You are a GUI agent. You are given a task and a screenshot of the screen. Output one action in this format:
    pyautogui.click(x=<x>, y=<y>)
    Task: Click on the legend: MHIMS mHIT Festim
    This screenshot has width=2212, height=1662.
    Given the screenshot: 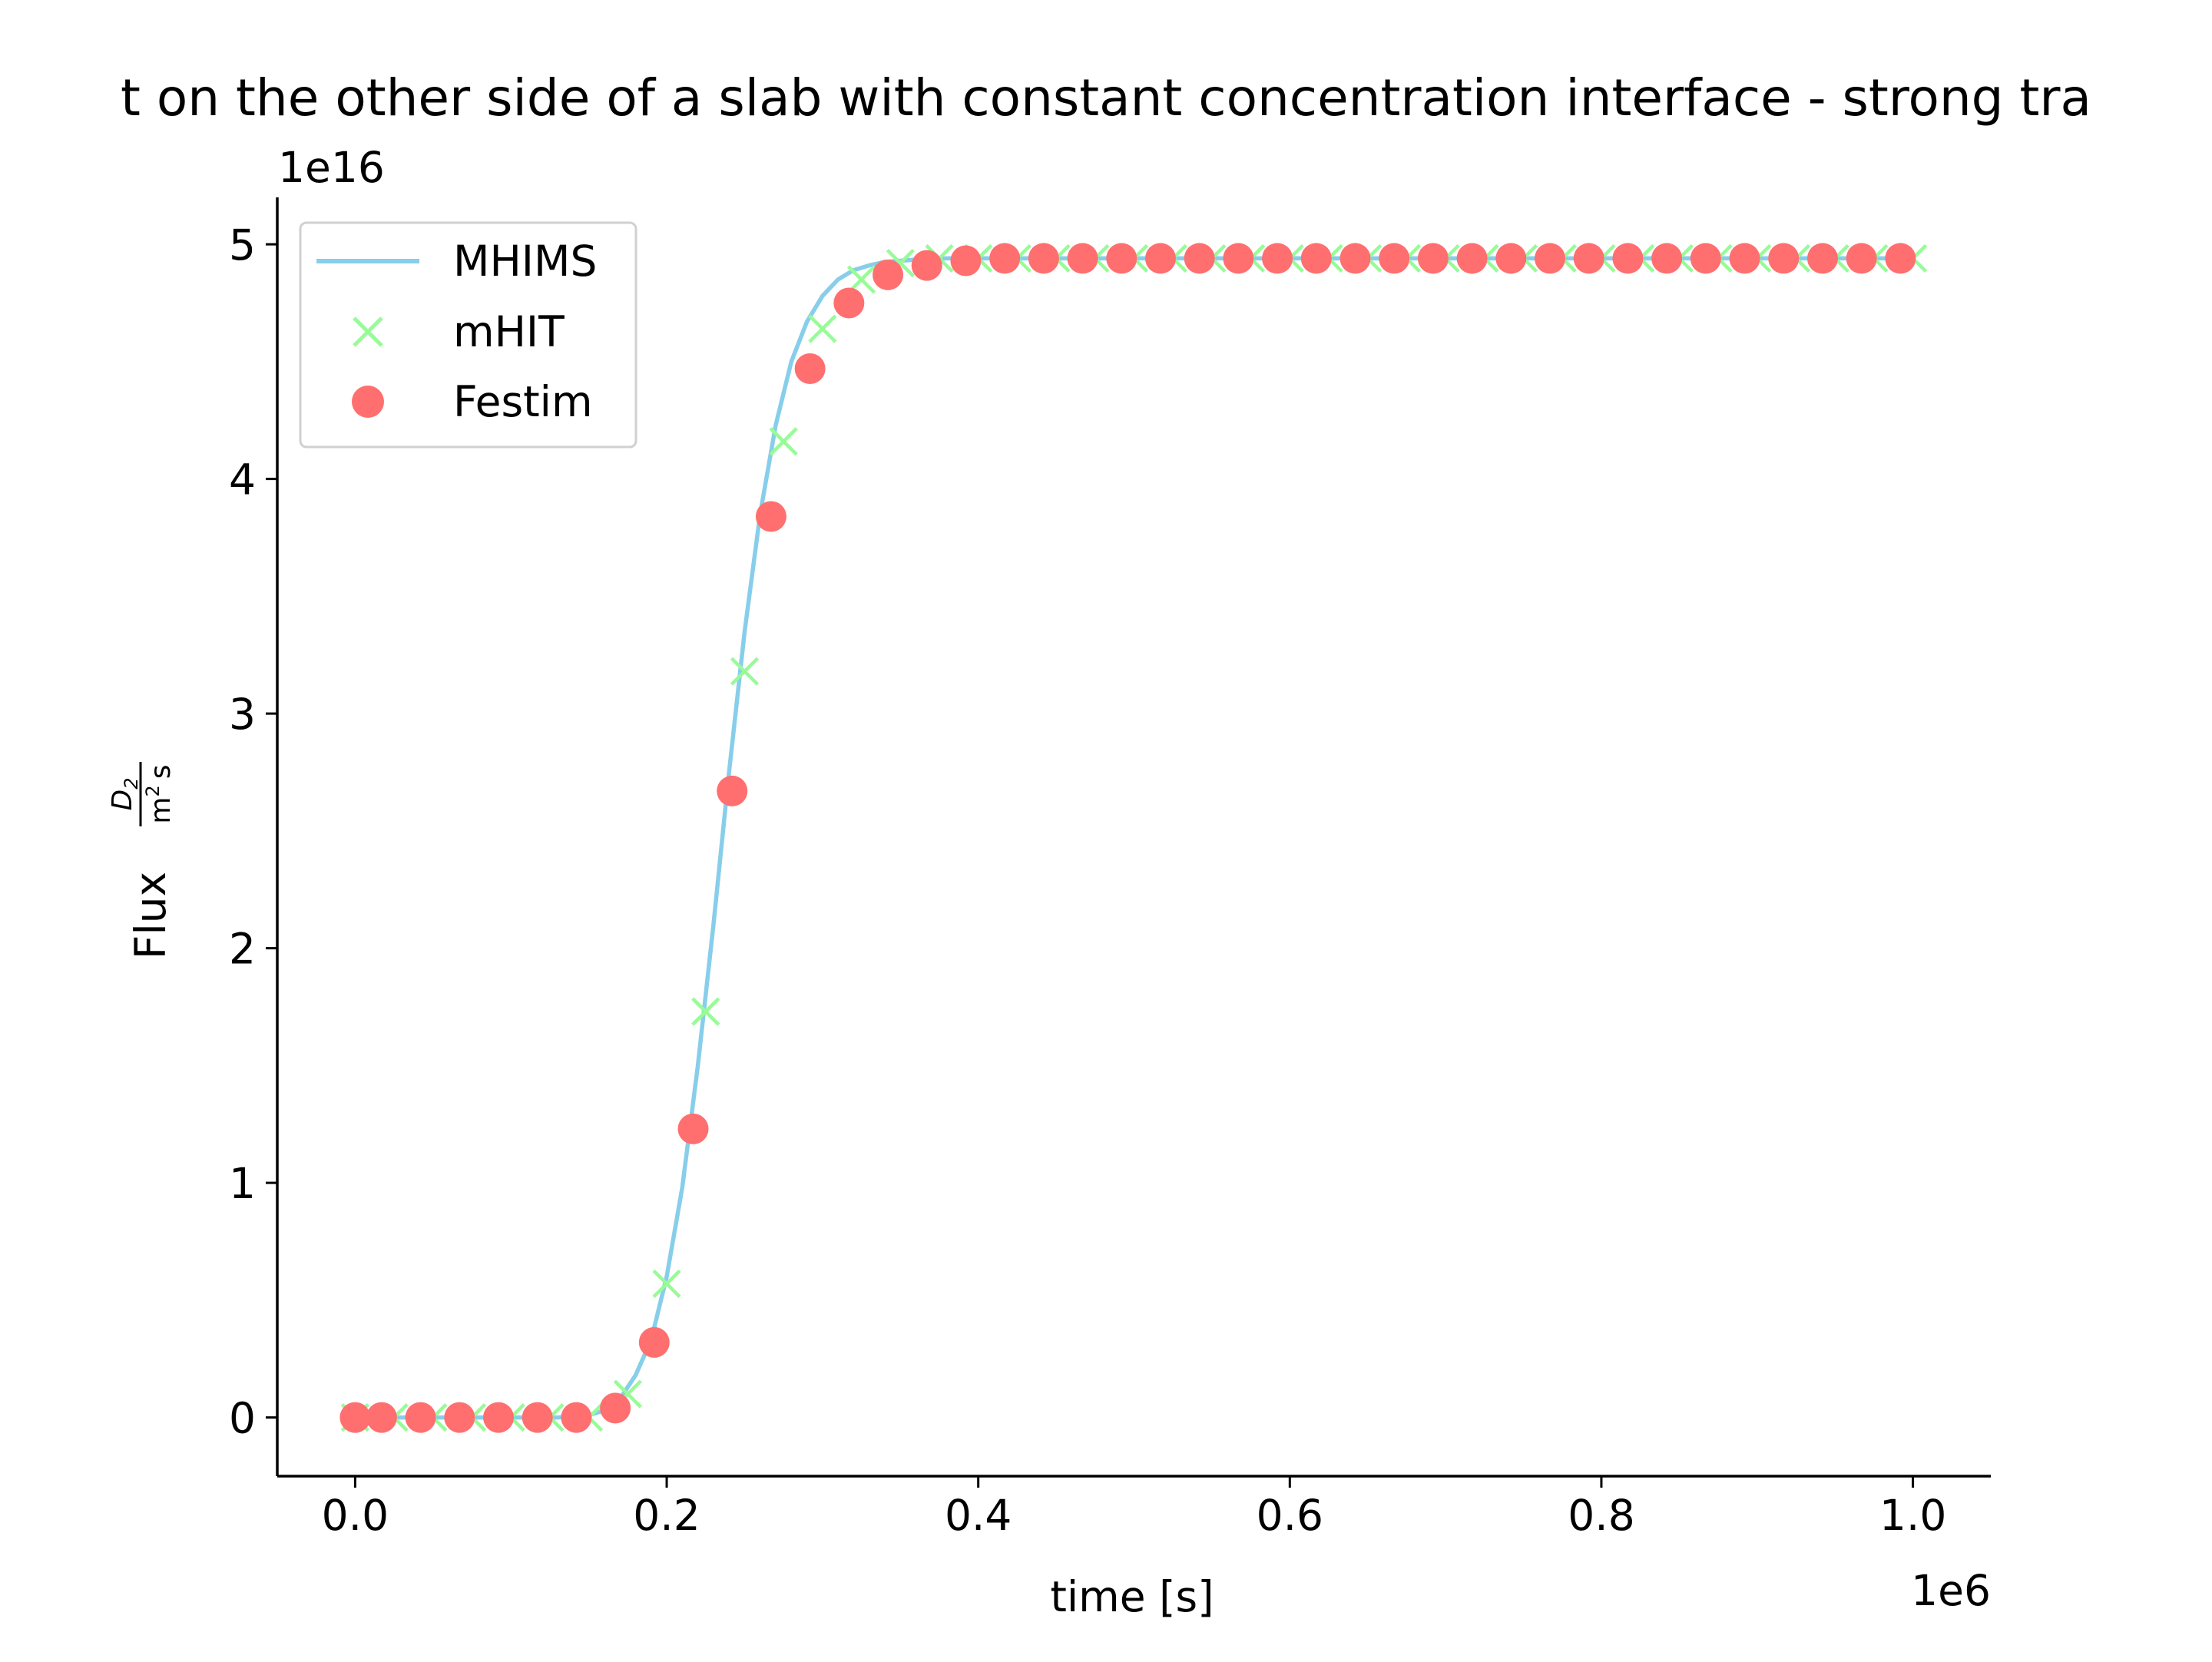 What is the action you would take?
    pyautogui.click(x=468, y=335)
    